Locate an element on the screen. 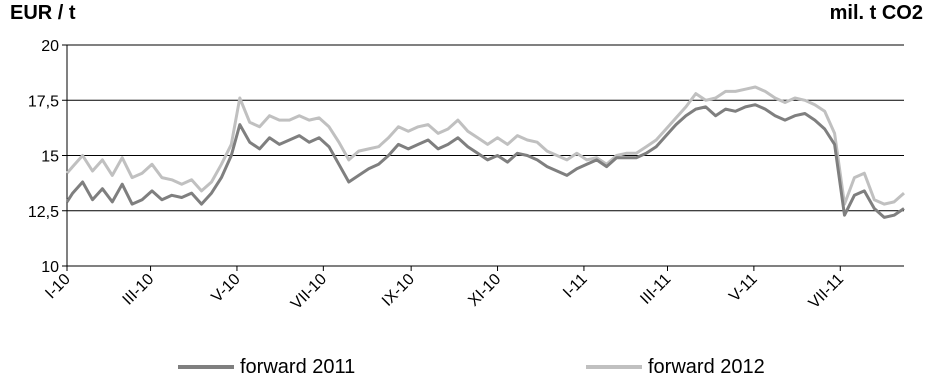 The height and width of the screenshot is (381, 928). legend-label-forward-2012: forward 2012 is located at coordinates (706, 366).